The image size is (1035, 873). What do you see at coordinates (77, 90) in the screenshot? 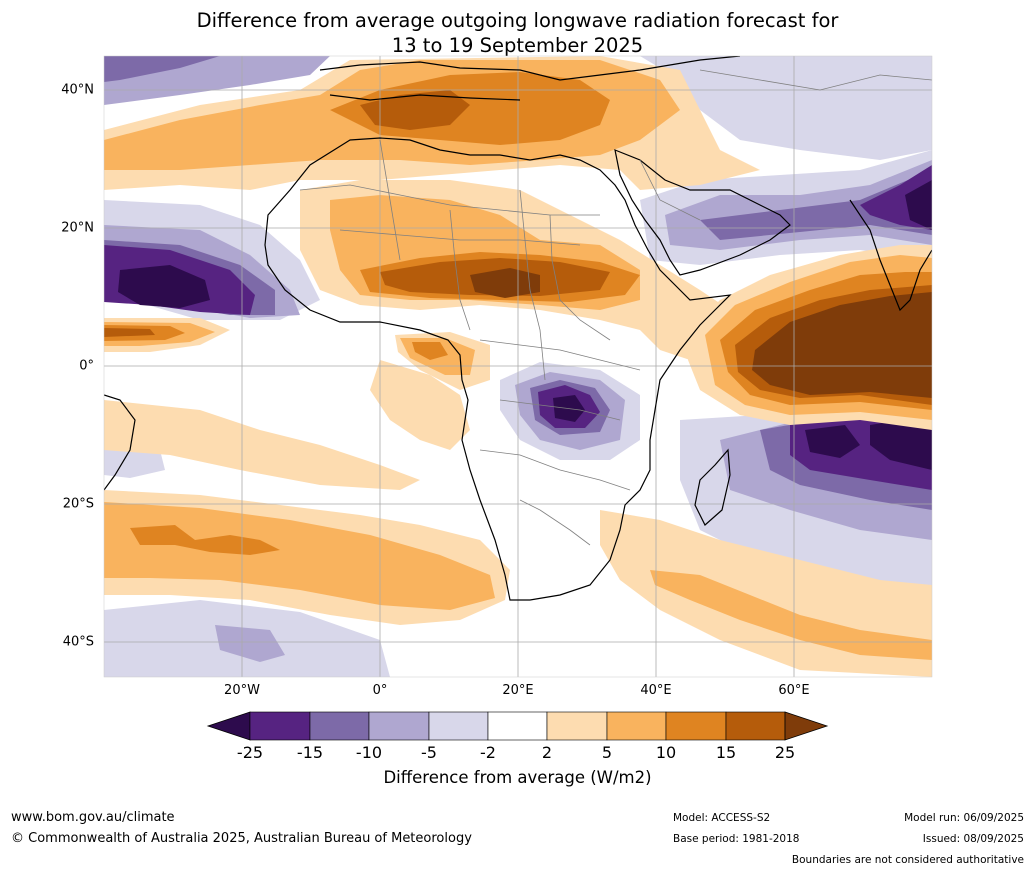
I see `lat-label-40n: 40°N` at bounding box center [77, 90].